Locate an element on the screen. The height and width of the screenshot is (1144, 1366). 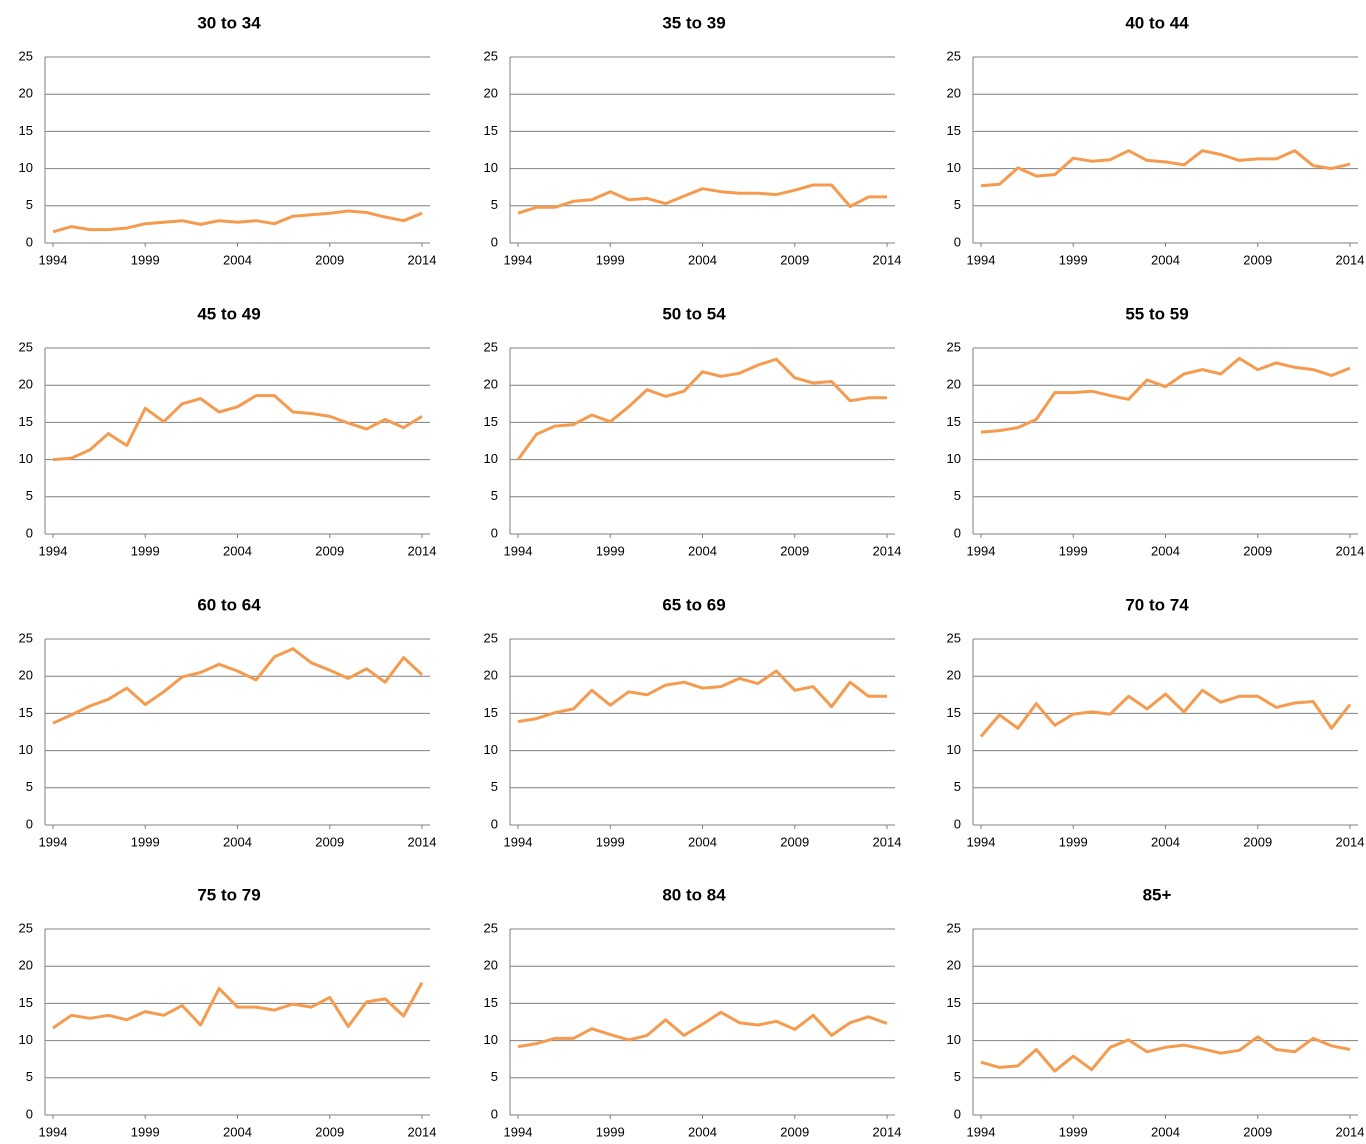
chart-title: 60 to 64 is located at coordinates (229, 604).